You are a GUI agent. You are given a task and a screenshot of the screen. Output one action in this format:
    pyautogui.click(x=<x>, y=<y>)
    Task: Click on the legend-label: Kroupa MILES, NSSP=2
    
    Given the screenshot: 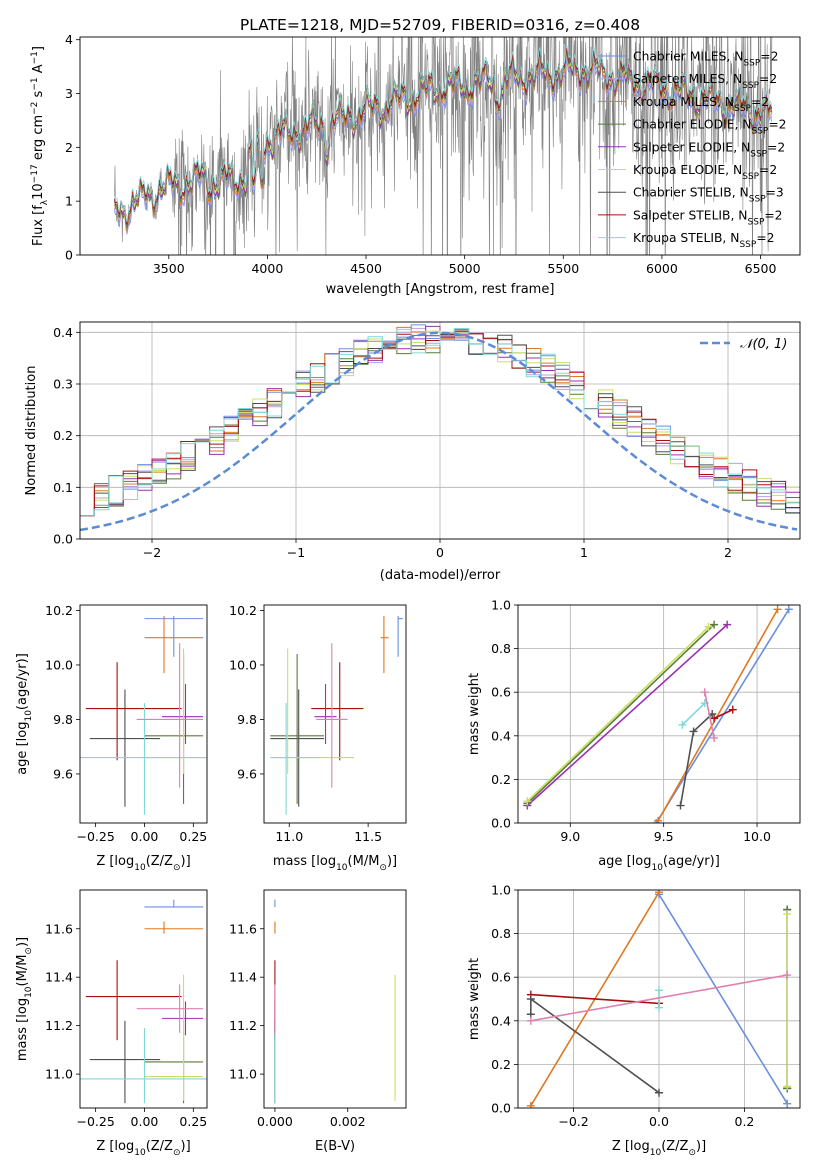 What is the action you would take?
    pyautogui.click(x=701, y=104)
    